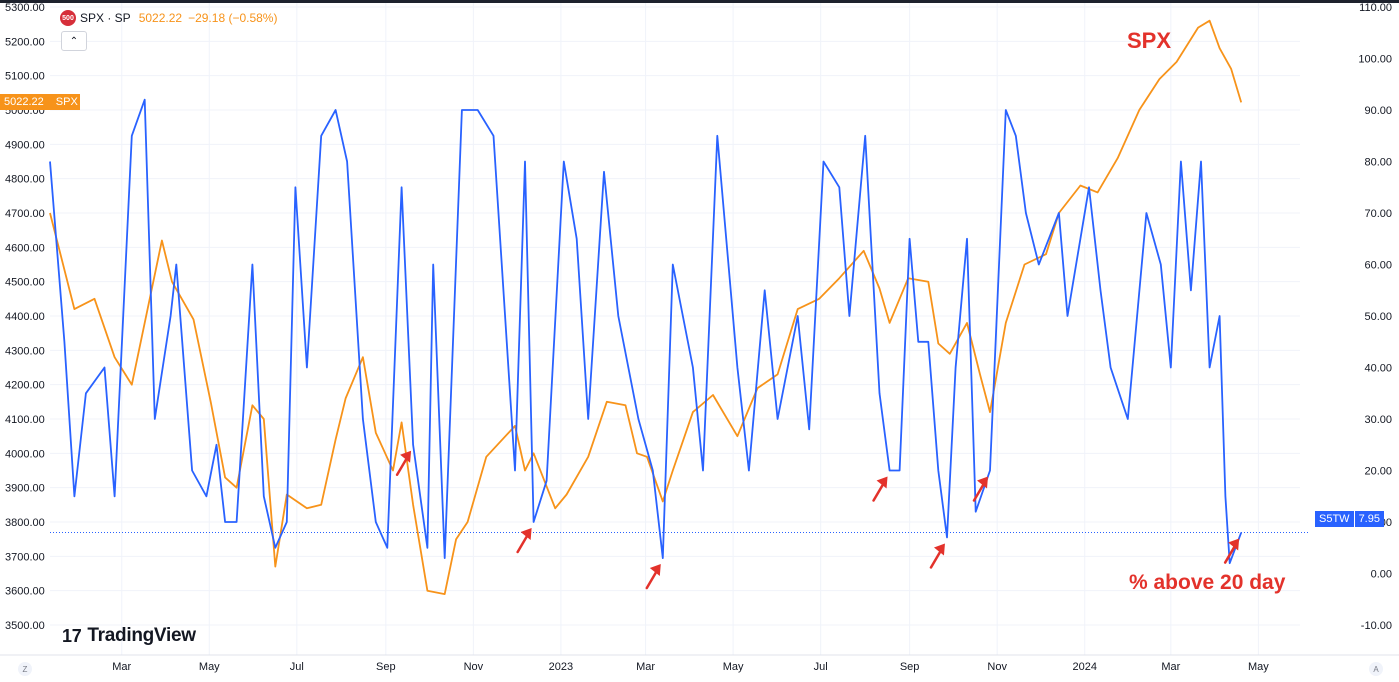  What do you see at coordinates (25, 386) in the screenshot?
I see `left-axis-tick-label: 4200.00` at bounding box center [25, 386].